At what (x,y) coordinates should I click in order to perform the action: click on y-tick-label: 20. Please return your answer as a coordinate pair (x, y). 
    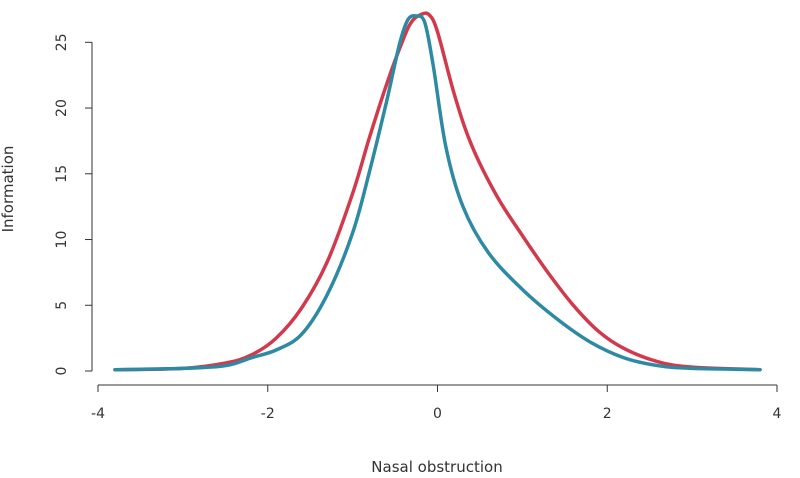
    Looking at the image, I should click on (62, 108).